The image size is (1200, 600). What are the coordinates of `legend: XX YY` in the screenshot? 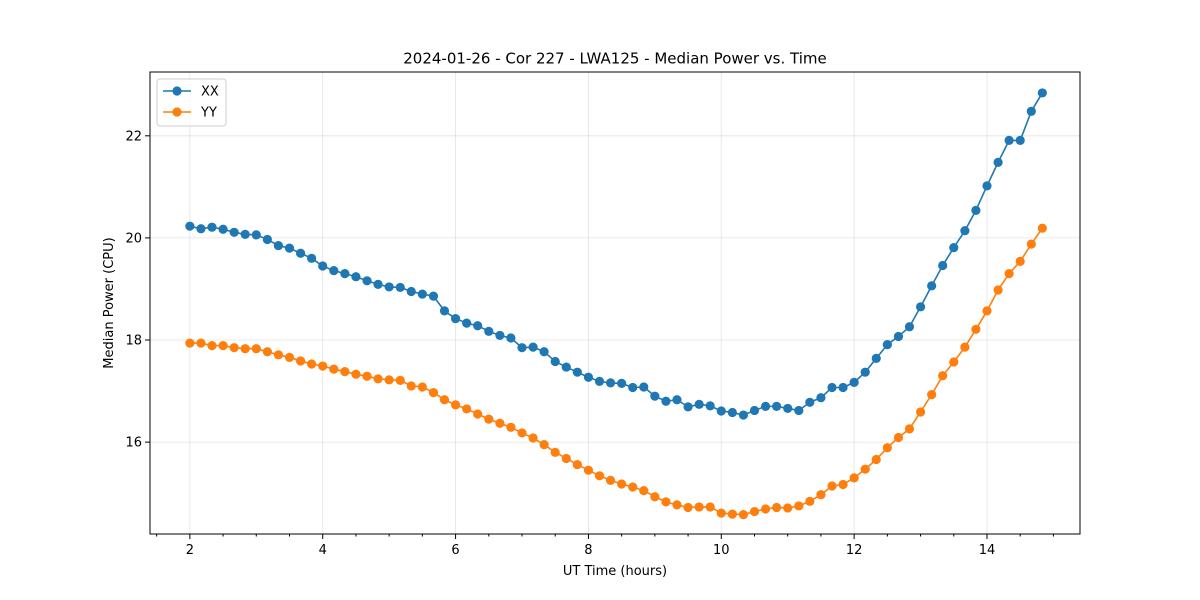 It's located at (191, 102).